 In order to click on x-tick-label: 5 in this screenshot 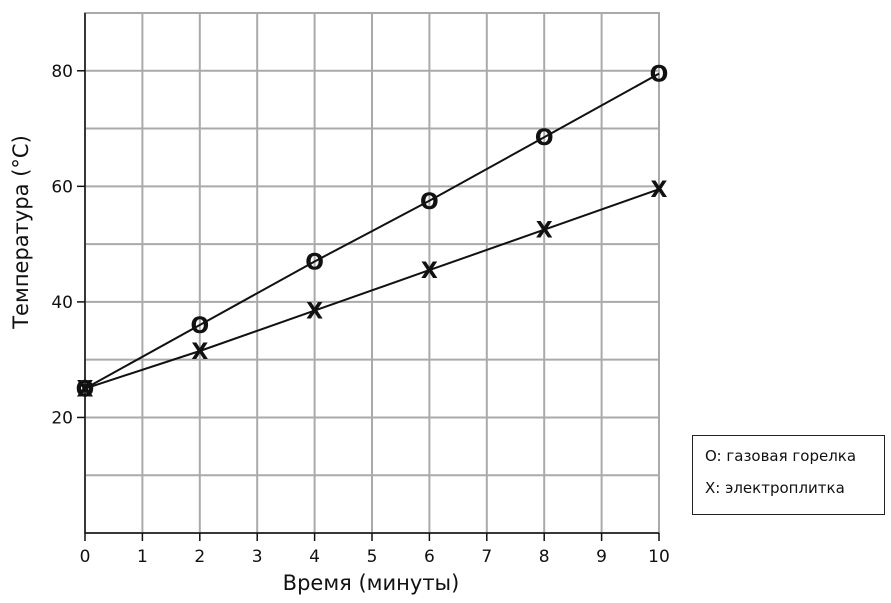, I will do `click(372, 557)`.